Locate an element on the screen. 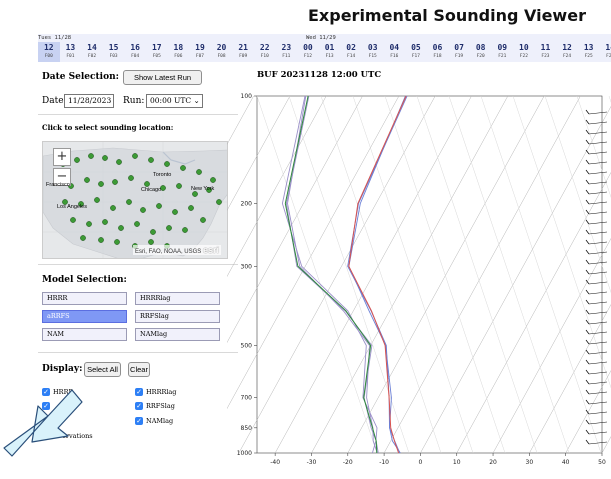  timeline-hour: 16 F04 is located at coordinates (135, 52).